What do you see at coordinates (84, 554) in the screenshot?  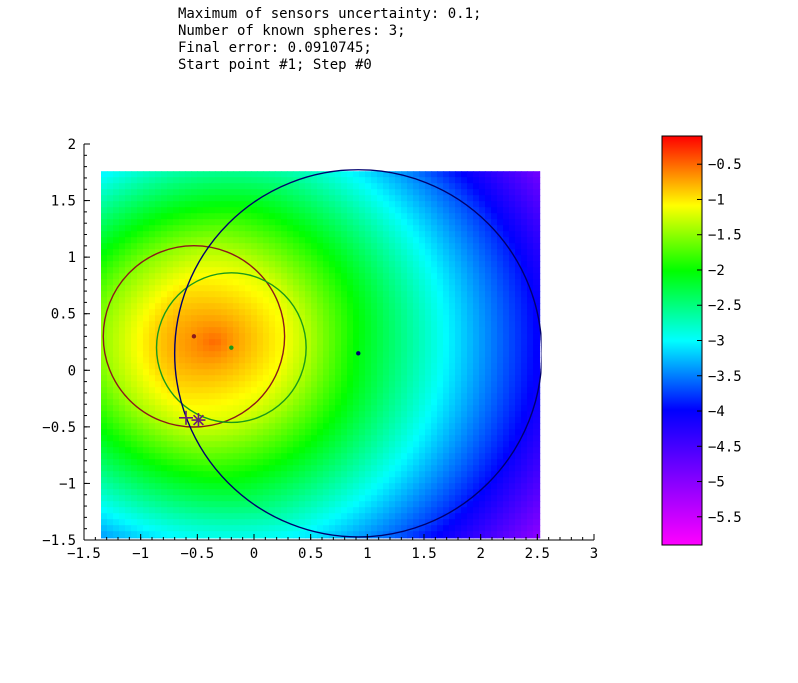 I see `x-tick-label: −1.5` at bounding box center [84, 554].